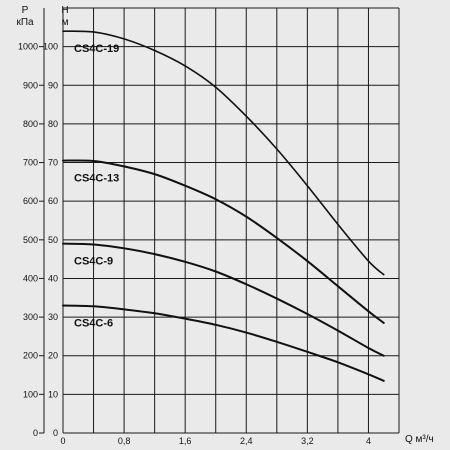  What do you see at coordinates (96, 186) in the screenshot?
I see `series-labels: CS4C-19 CS4C-13 CS4C-9 CS4C-6` at bounding box center [96, 186].